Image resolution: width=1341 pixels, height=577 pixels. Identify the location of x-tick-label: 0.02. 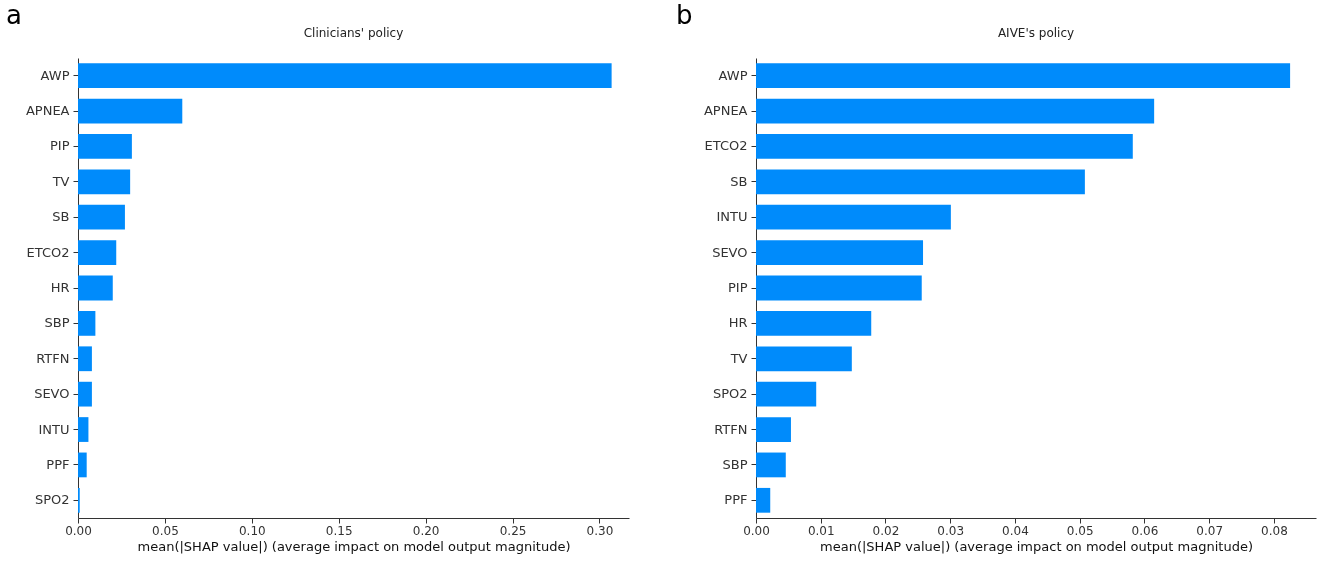
(886, 530).